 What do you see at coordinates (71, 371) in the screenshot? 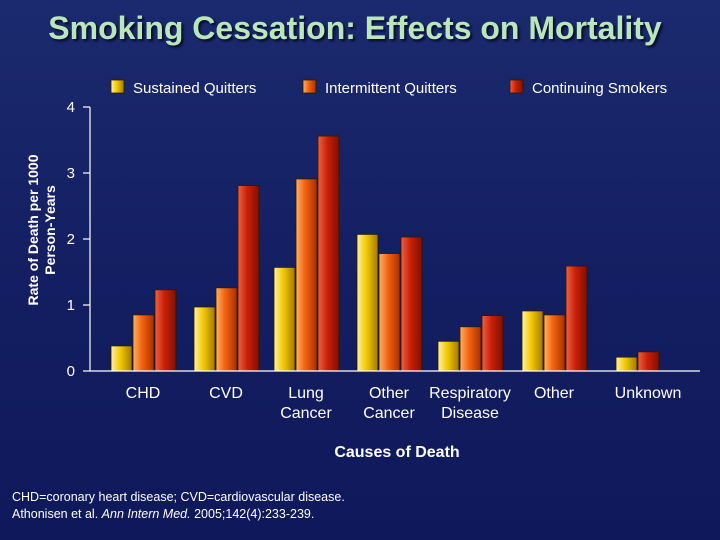
I see `y-tick-label: 0` at bounding box center [71, 371].